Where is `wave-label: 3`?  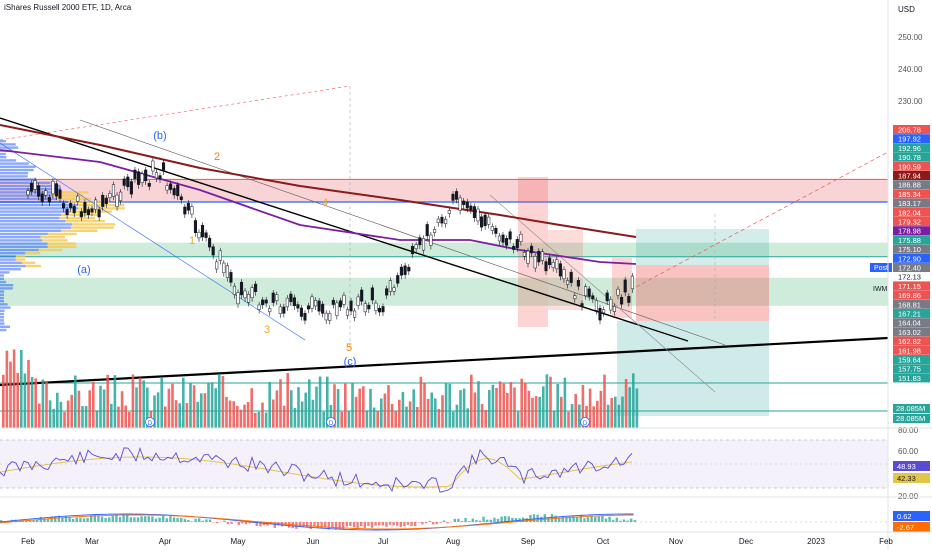 wave-label: 3 is located at coordinates (267, 330).